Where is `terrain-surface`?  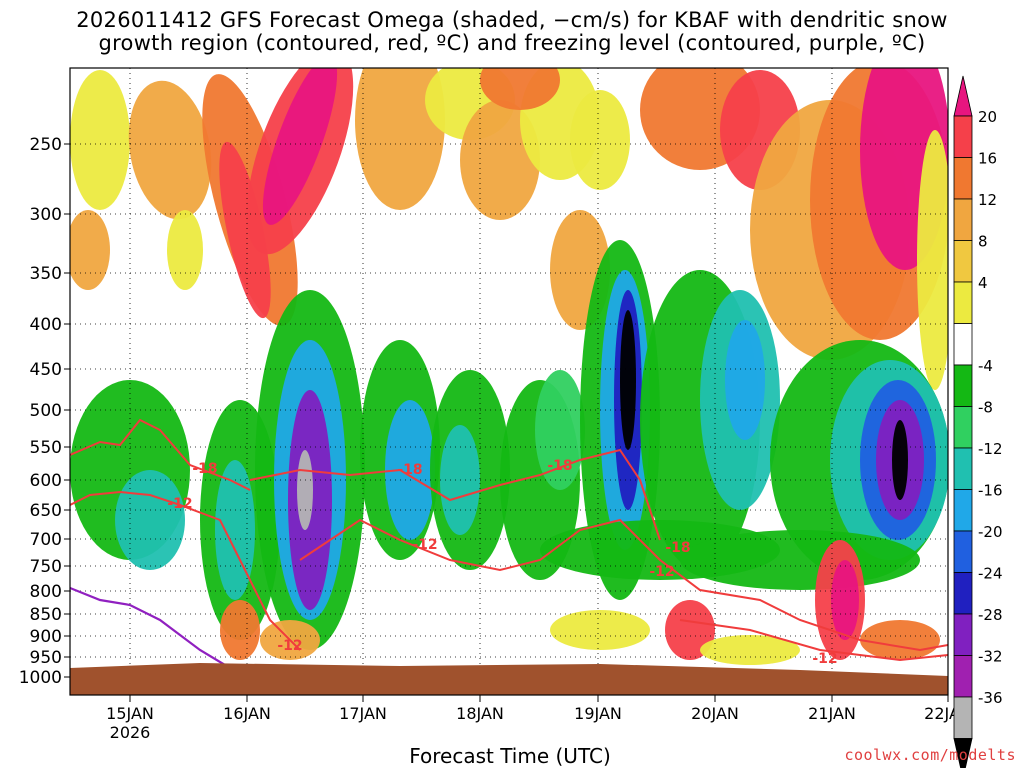
terrain-surface is located at coordinates (509, 679).